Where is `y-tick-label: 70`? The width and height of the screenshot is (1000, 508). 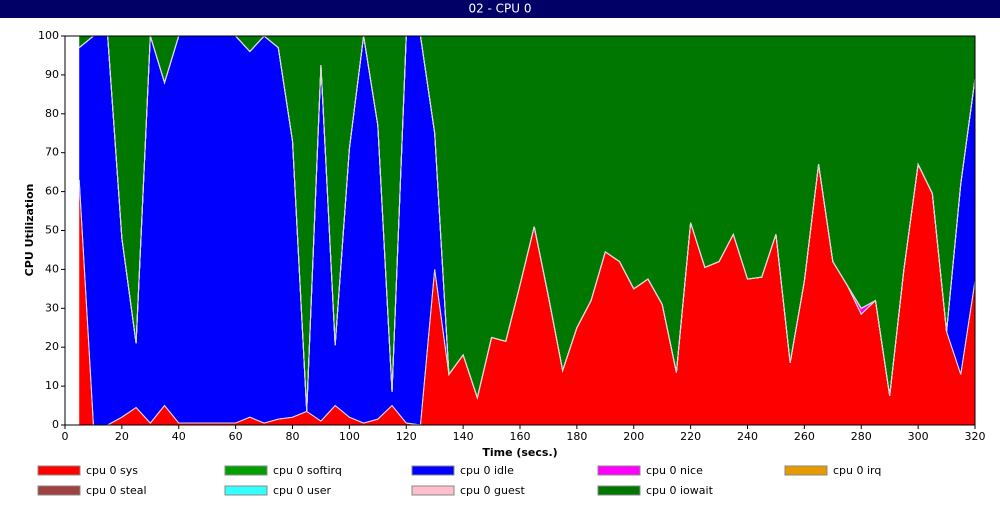 y-tick-label: 70 is located at coordinates (52, 152).